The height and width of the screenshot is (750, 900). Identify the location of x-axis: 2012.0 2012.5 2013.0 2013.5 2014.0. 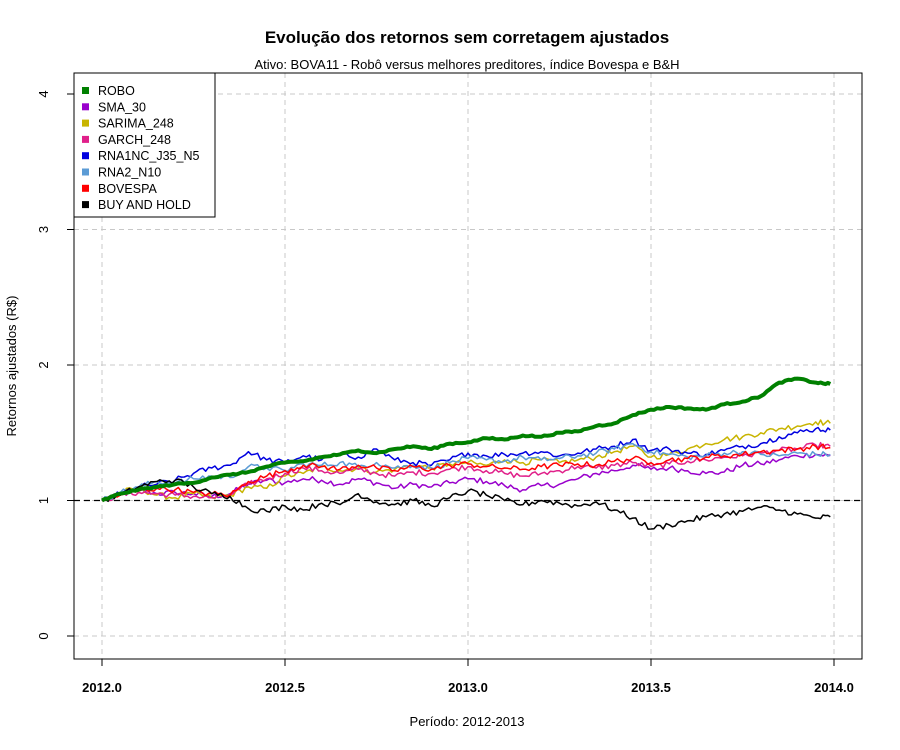
(468, 676).